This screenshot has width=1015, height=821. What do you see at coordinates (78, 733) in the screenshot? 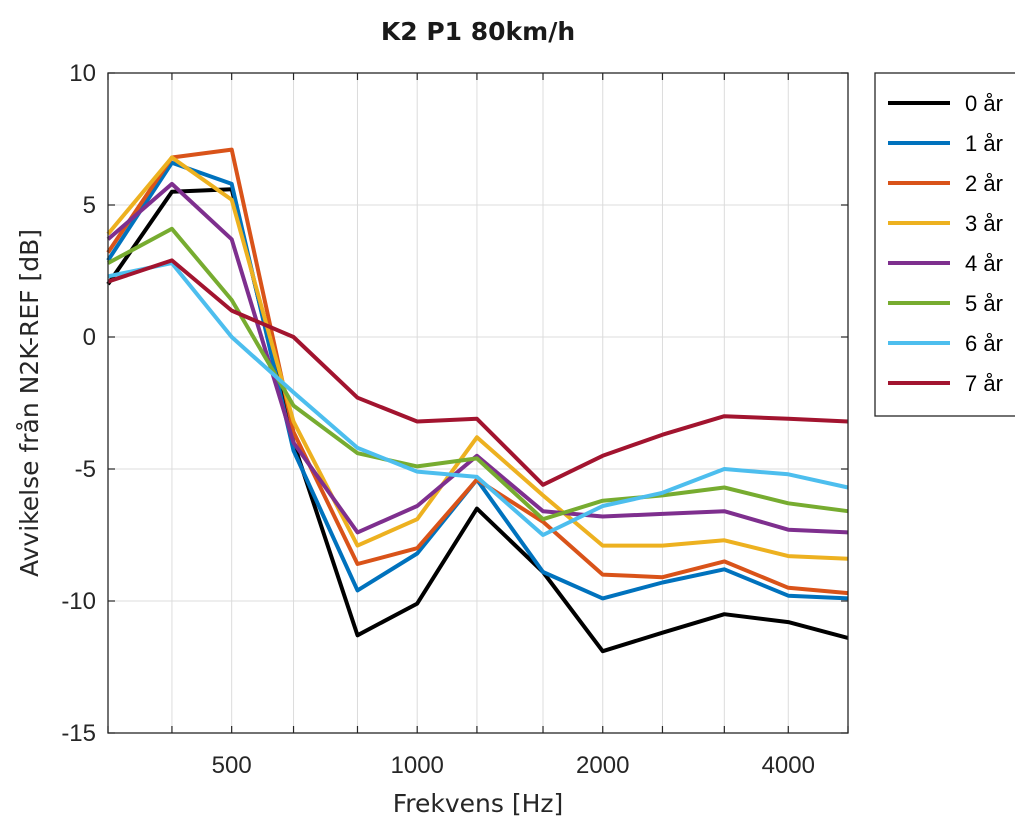
I see `y-tick-label: -15` at bounding box center [78, 733].